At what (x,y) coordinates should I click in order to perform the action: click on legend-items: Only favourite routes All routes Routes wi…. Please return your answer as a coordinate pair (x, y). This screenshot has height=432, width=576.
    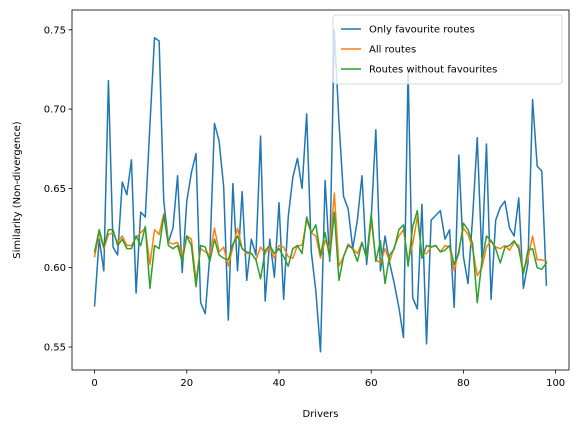
    Looking at the image, I should click on (419, 50).